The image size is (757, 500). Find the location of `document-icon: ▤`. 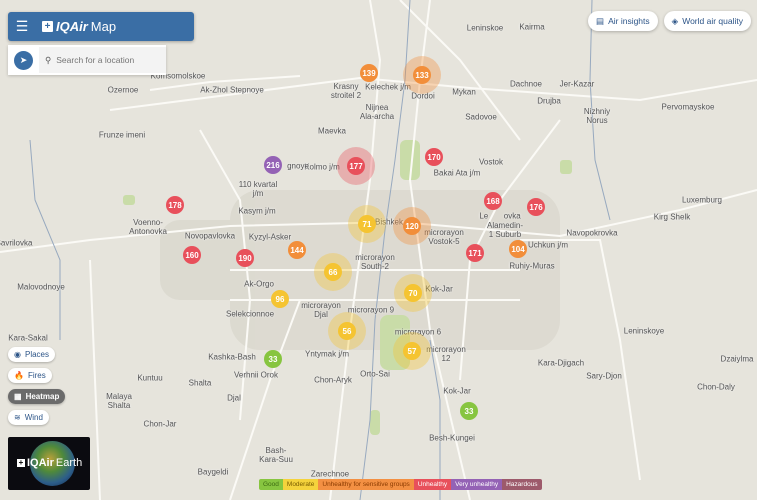

document-icon: ▤ is located at coordinates (600, 20).